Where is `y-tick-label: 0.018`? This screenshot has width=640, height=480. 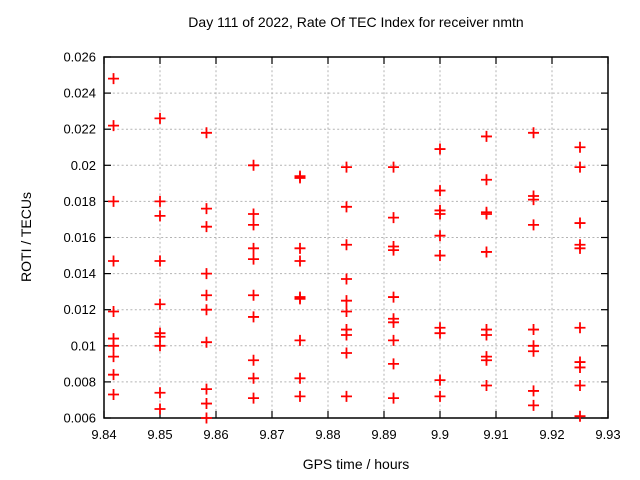
y-tick-label: 0.018 is located at coordinates (79, 201).